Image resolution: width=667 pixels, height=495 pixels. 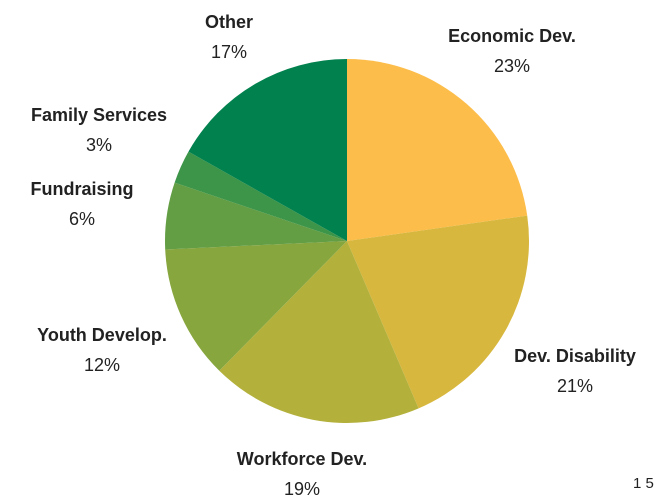 I want to click on pie-slice-youth-develop, so click(x=256, y=306).